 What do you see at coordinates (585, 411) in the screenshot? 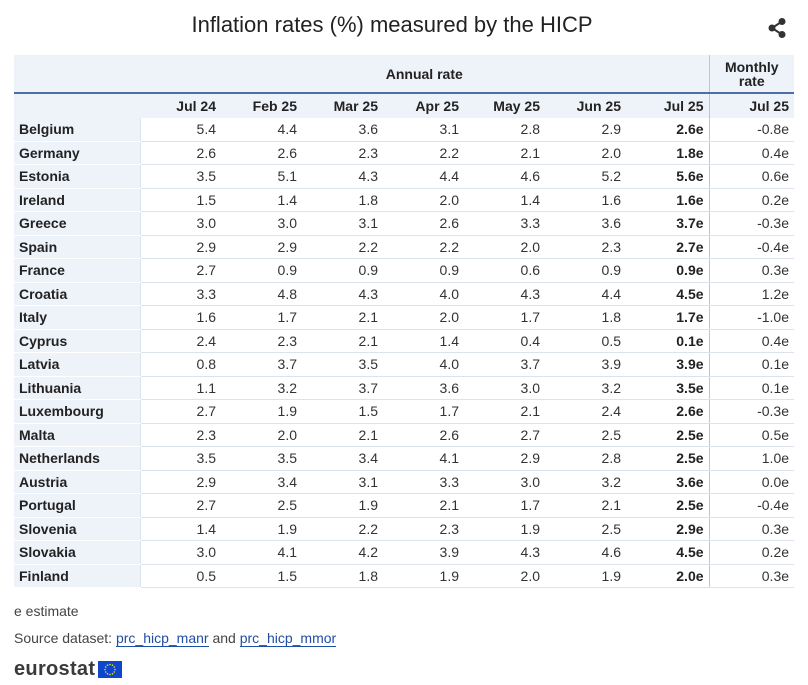
I see `value-cell: 2.4` at bounding box center [585, 411].